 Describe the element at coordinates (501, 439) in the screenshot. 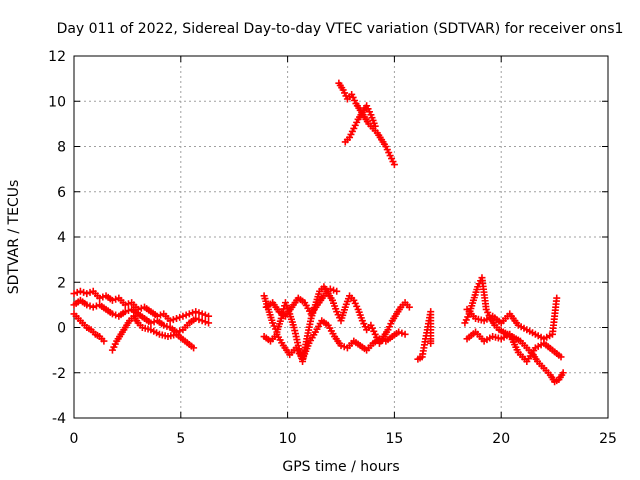

I see `x-tick-label: 20` at that location.